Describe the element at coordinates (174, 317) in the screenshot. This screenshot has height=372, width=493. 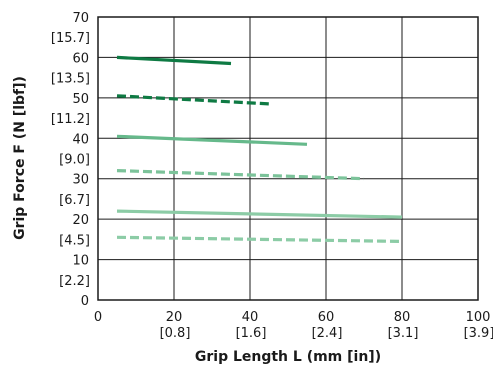
I see `x-tick-label: 20` at that location.